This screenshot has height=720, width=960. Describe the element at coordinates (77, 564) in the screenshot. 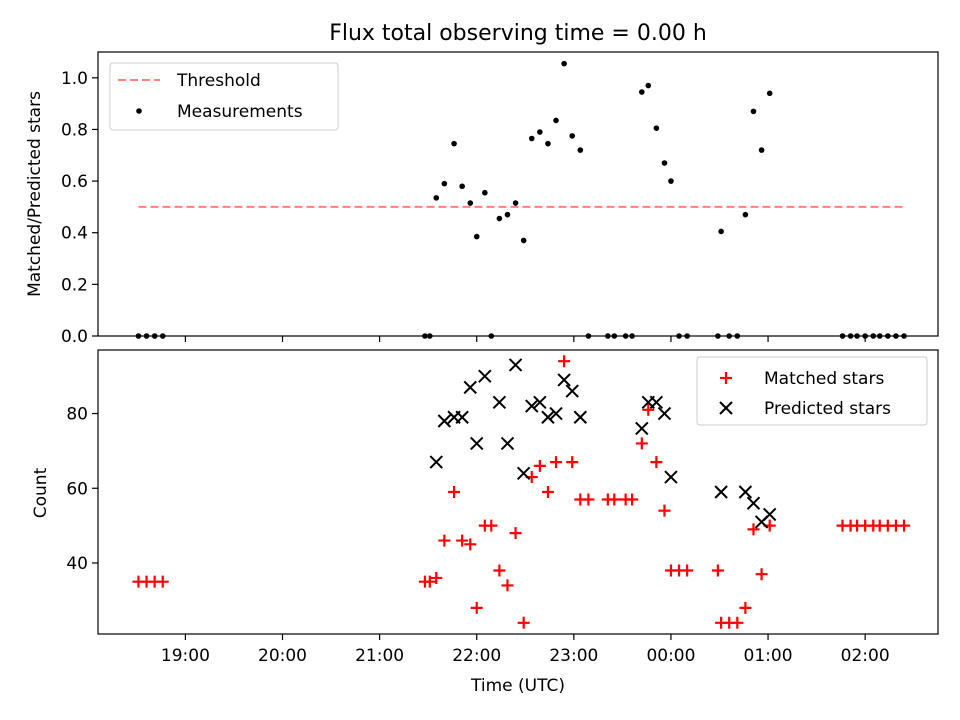

I see `bottom-ytick-label: 40` at that location.